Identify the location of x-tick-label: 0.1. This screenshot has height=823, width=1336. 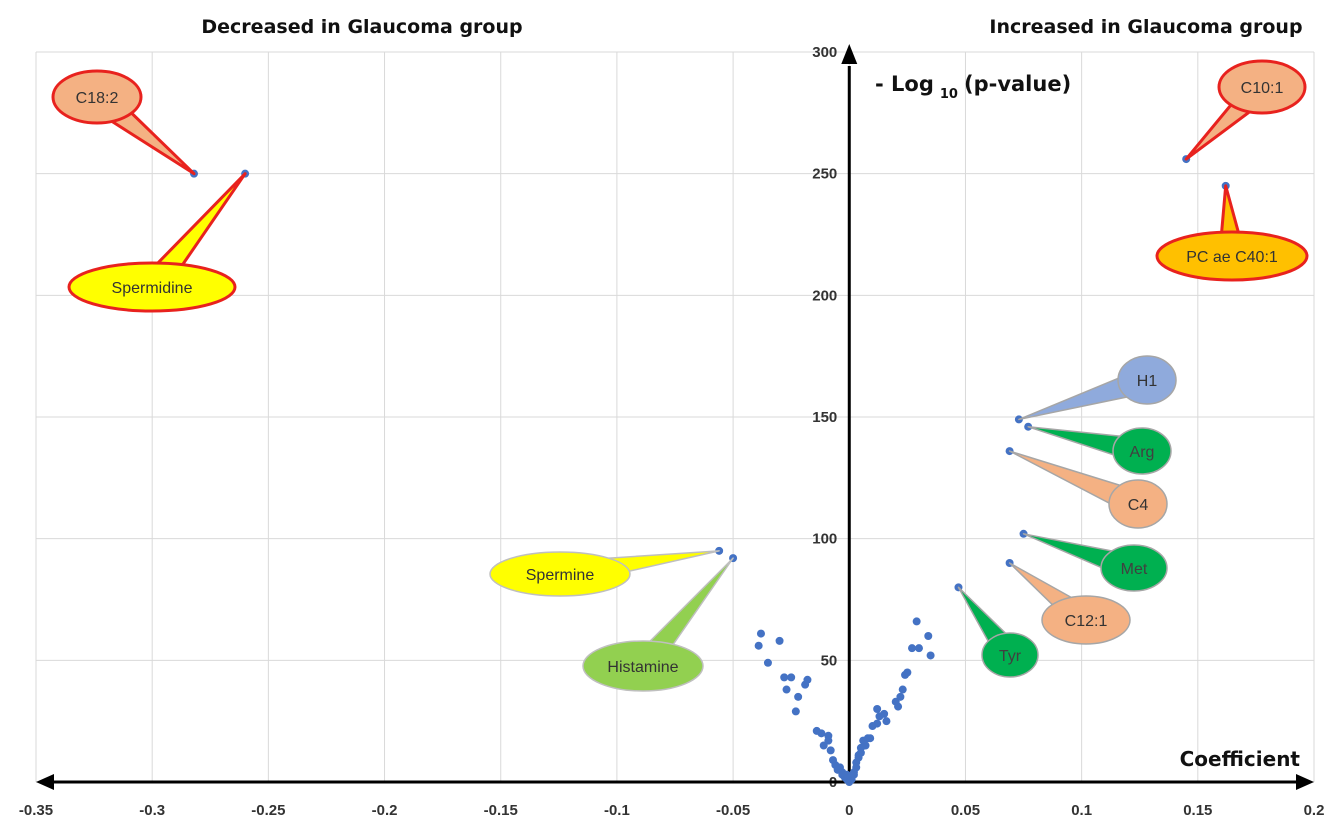
(1081, 810).